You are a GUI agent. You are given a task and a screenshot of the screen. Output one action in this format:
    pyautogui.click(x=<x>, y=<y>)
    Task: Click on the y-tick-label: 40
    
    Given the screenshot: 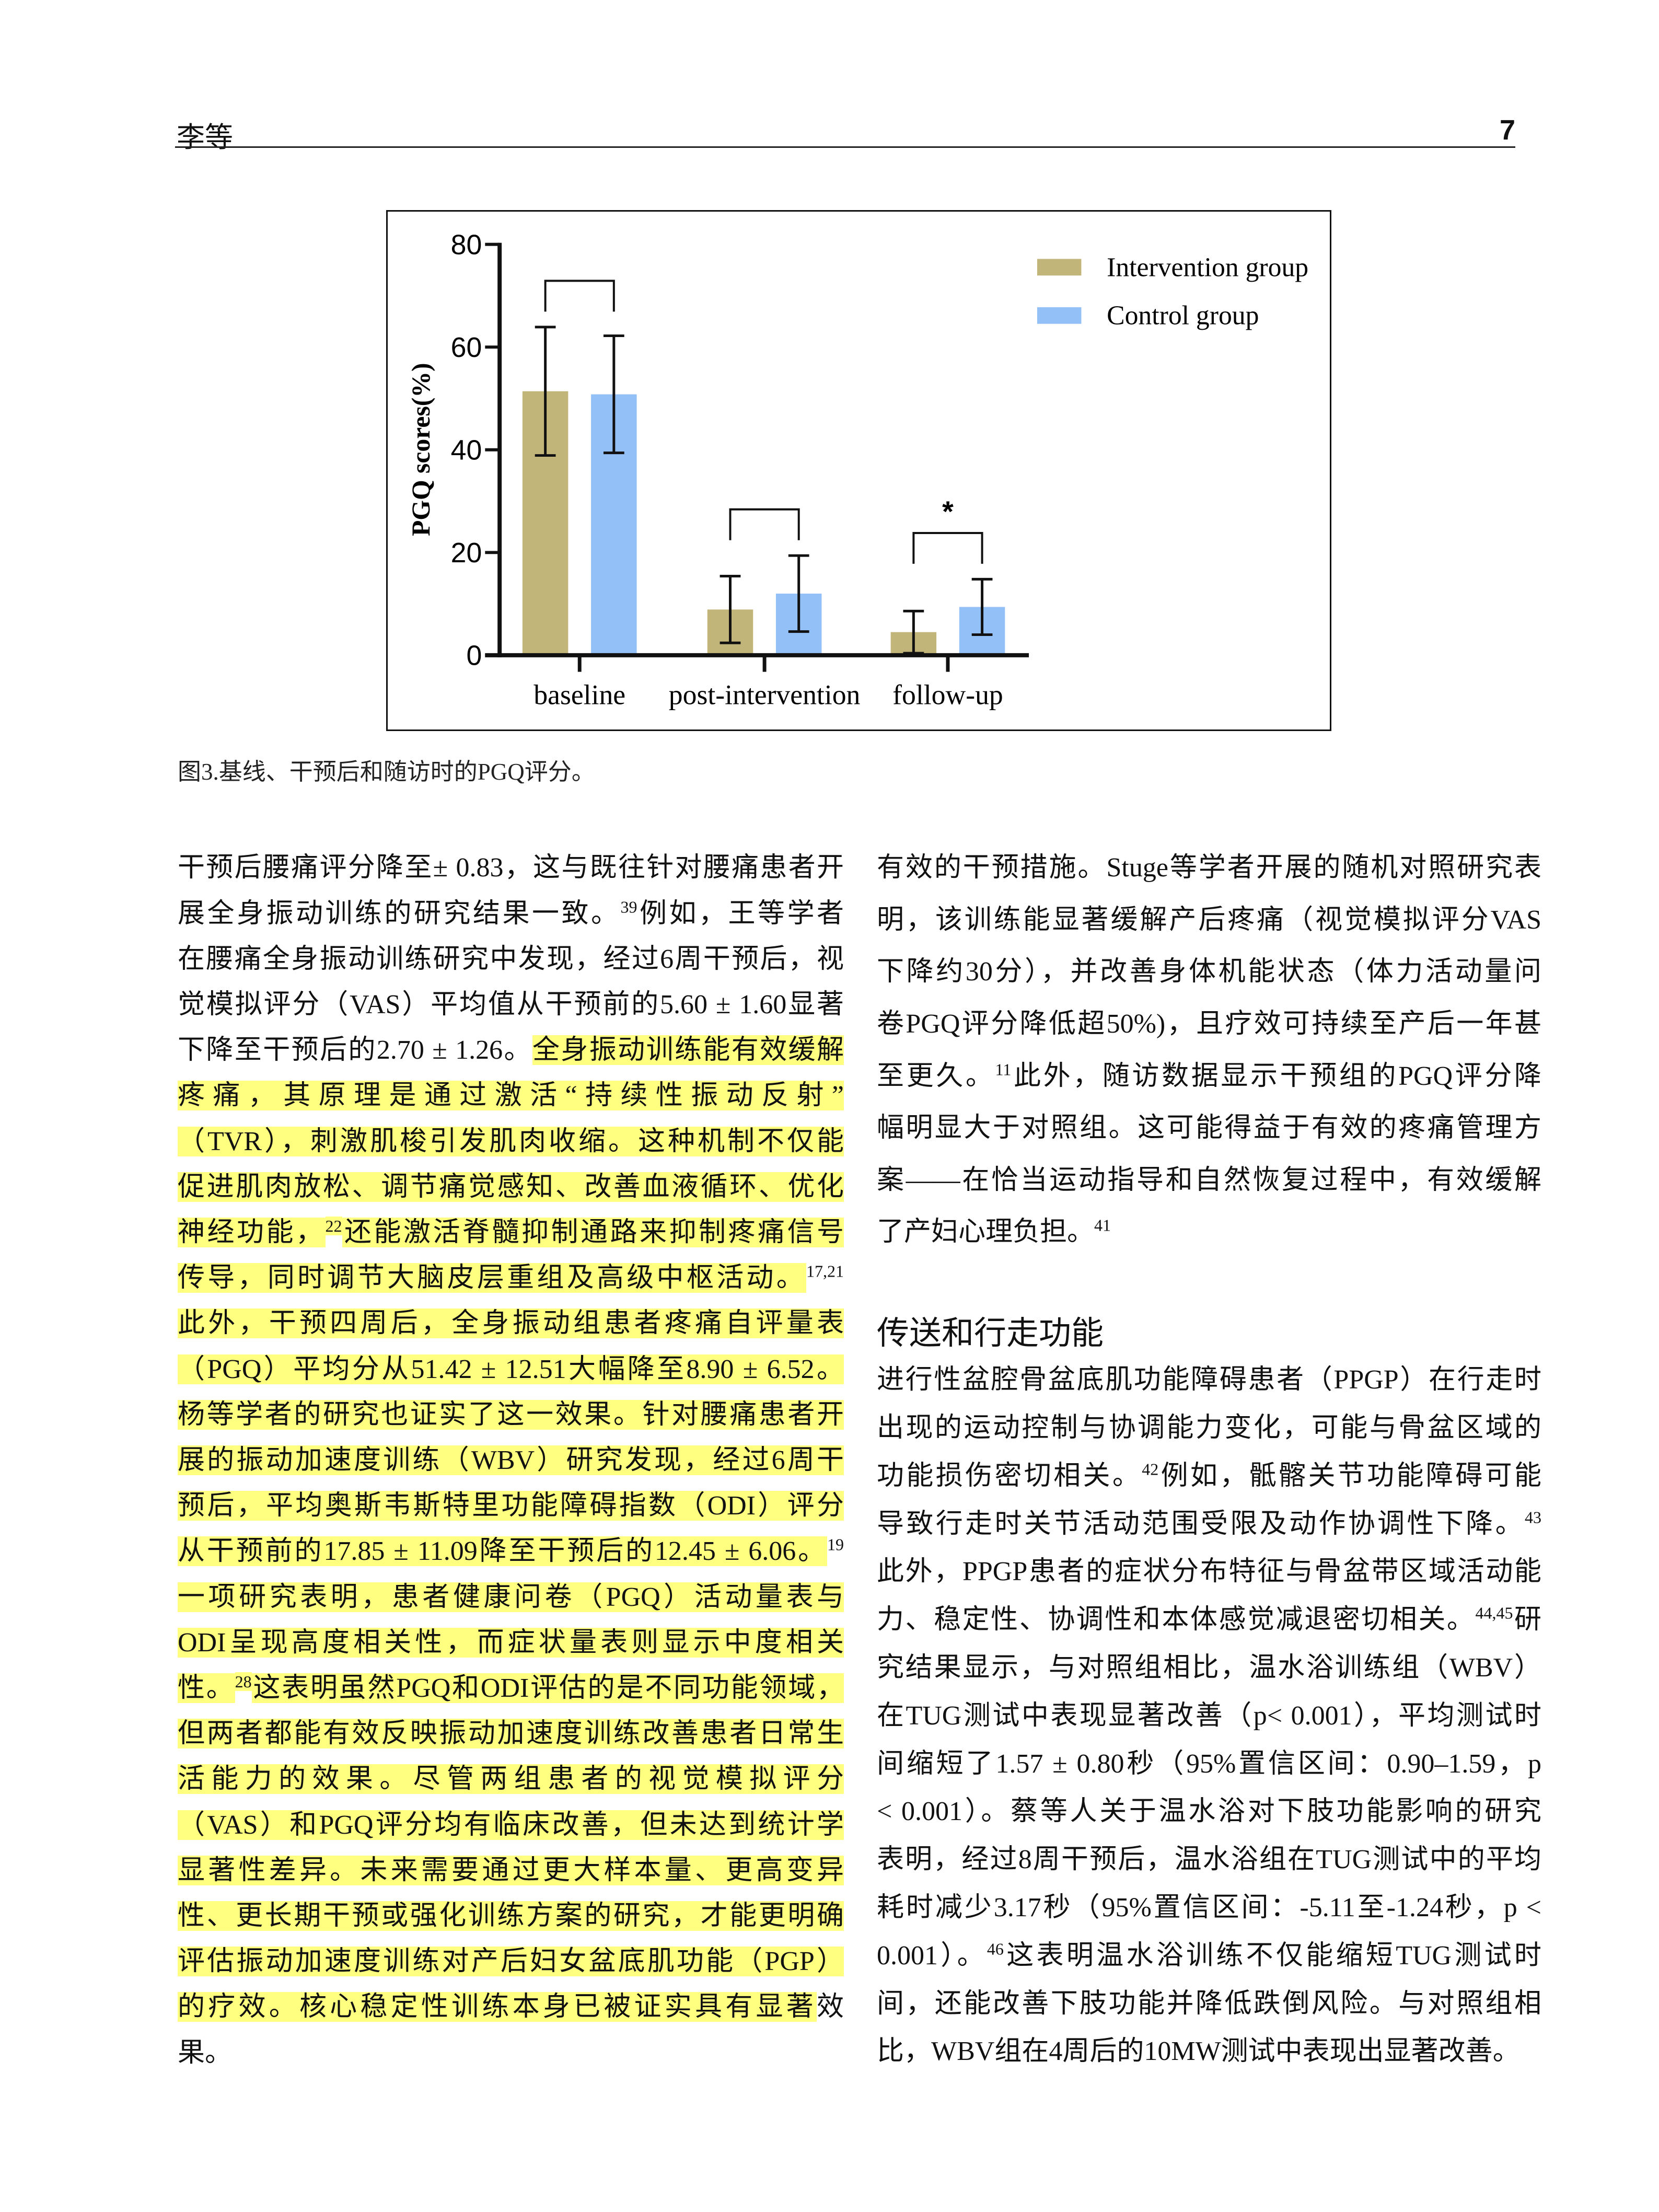 What is the action you would take?
    pyautogui.click(x=466, y=451)
    